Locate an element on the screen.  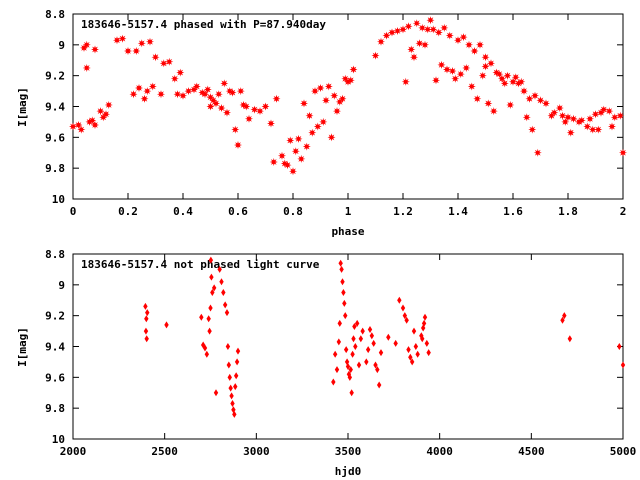
x-tick-label: 0 is located at coordinates (73, 211).